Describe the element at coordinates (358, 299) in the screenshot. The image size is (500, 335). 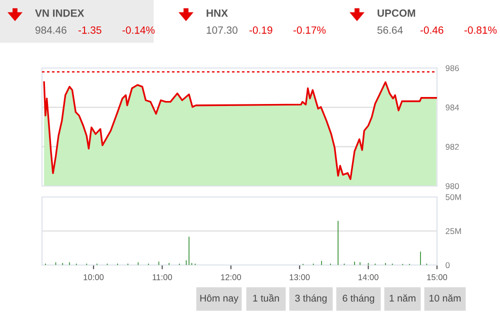
I see `text: 6 tháng` at that location.